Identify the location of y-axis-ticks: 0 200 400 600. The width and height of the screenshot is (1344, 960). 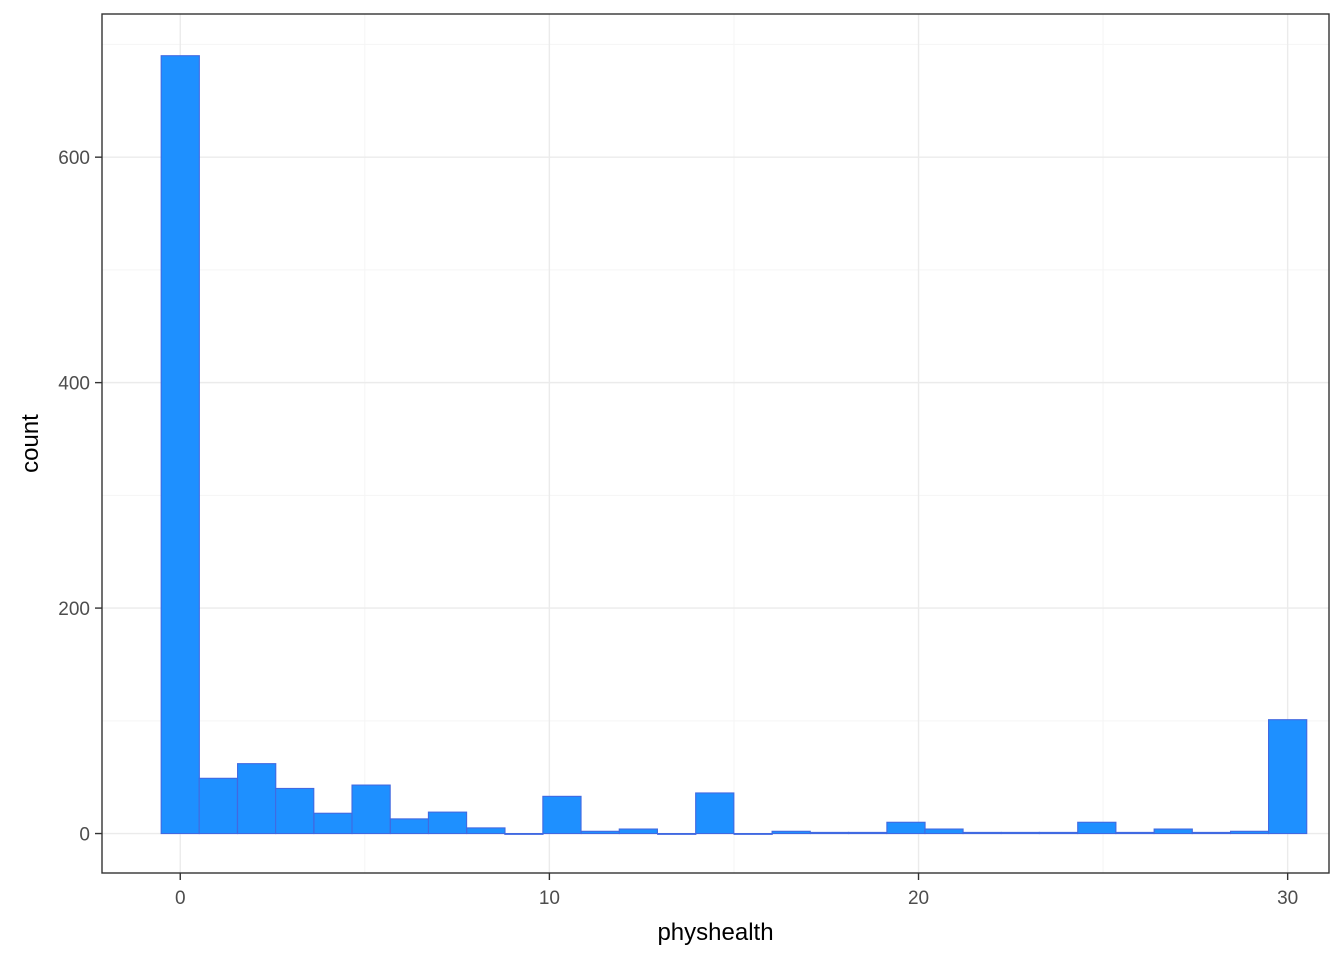
(80, 497).